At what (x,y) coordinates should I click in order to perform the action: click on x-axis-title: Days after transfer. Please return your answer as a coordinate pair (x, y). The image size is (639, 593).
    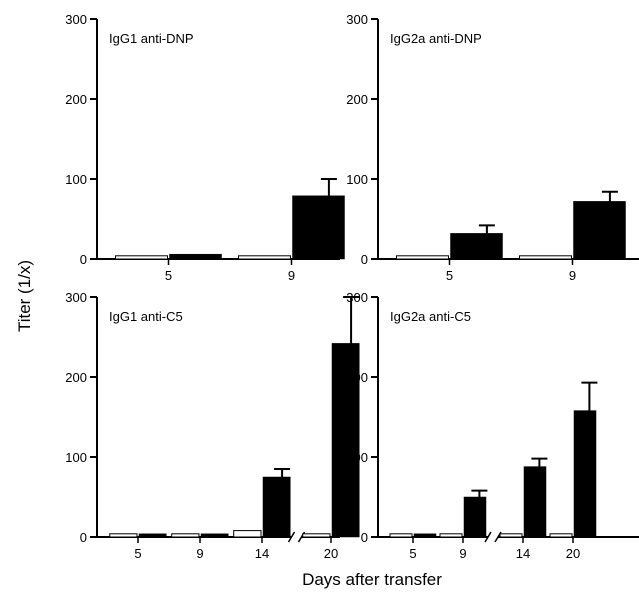
    Looking at the image, I should click on (372, 579).